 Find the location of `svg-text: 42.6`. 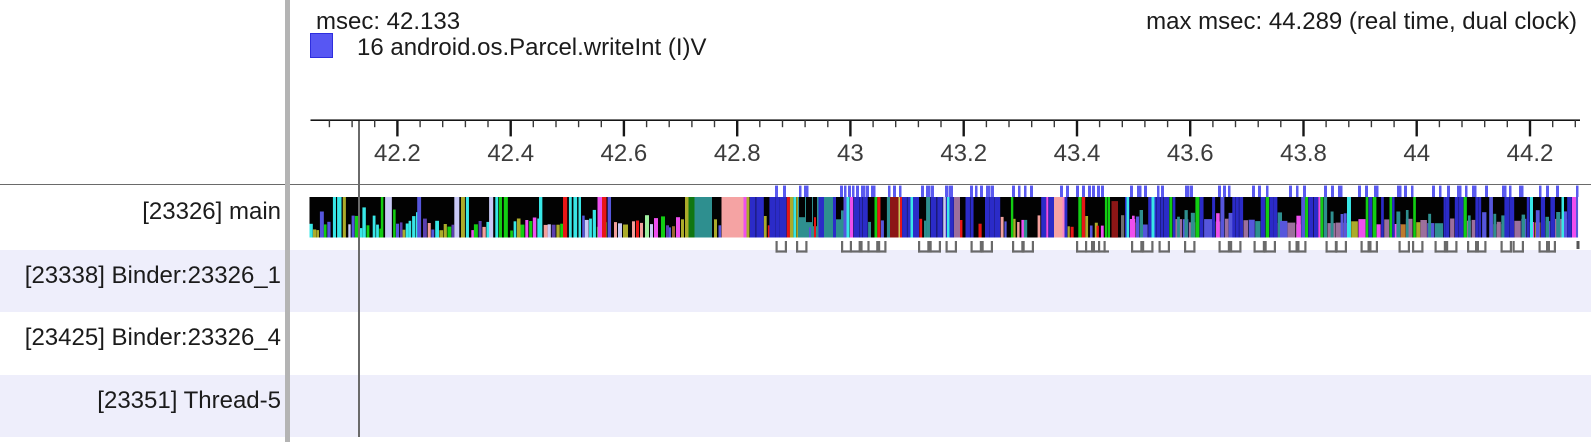

svg-text: 42.6 is located at coordinates (624, 153).